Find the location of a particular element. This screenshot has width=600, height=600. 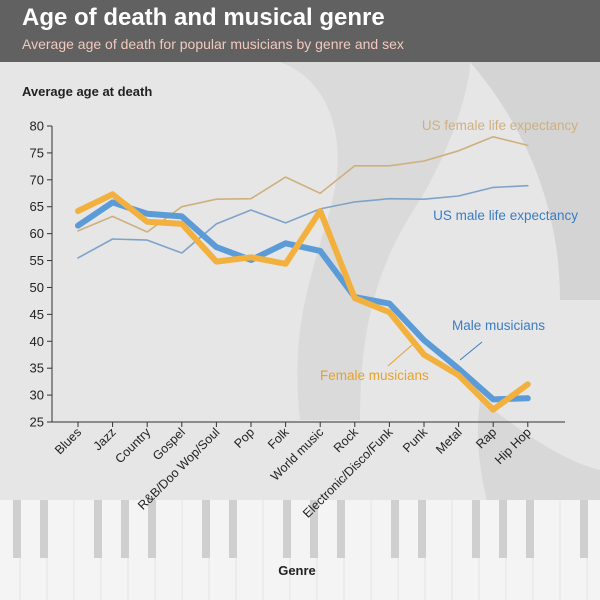

leader-line-male-musicians is located at coordinates (471, 351).